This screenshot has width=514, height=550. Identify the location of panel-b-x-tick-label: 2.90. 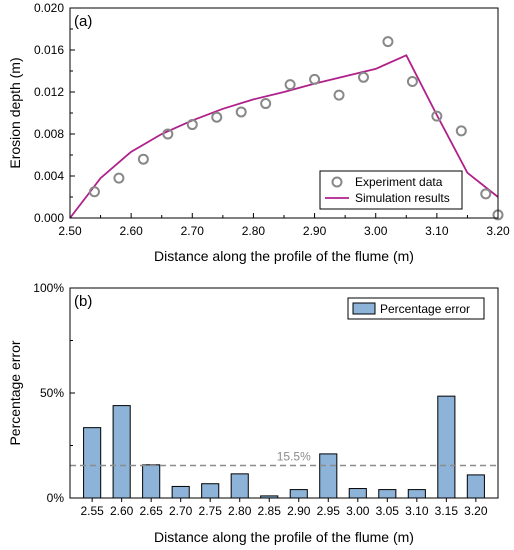
(299, 511).